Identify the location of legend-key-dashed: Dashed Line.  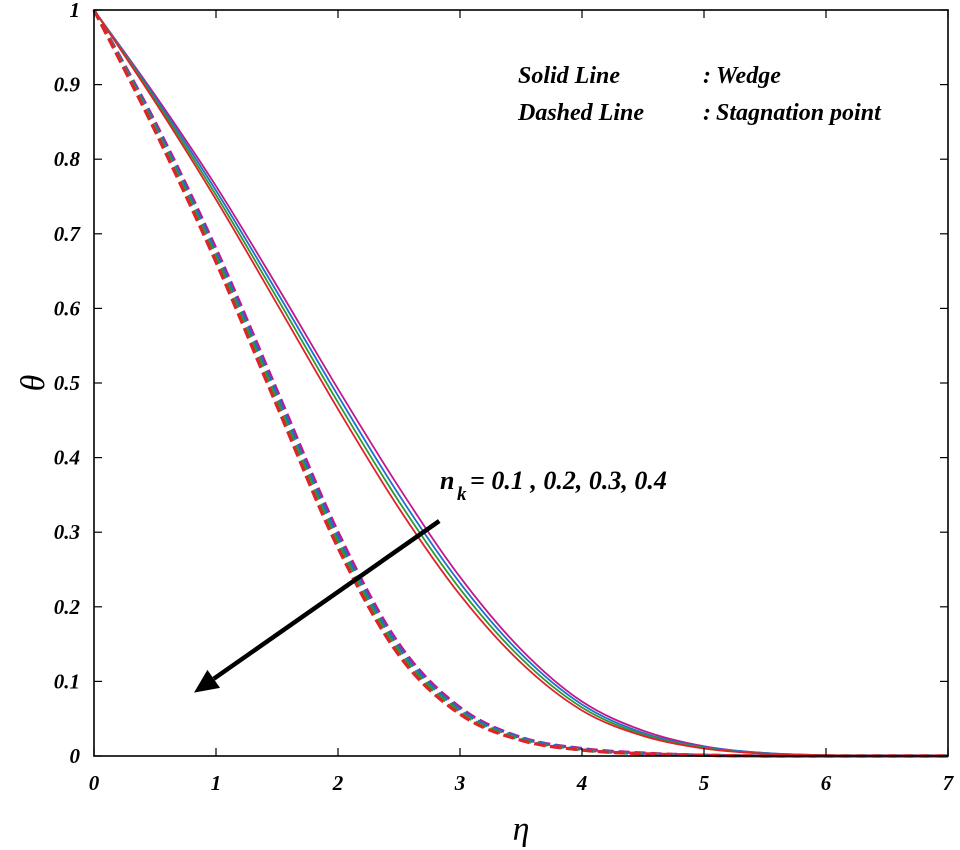
(580, 113).